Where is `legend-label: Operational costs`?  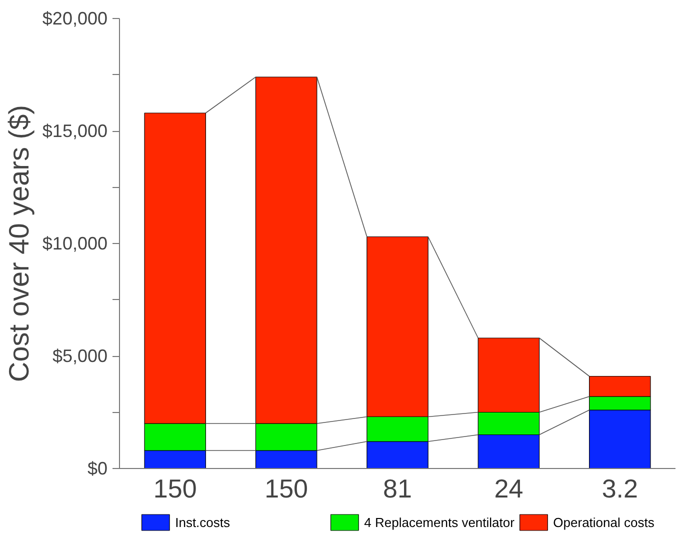
legend-label: Operational costs is located at coordinates (604, 522).